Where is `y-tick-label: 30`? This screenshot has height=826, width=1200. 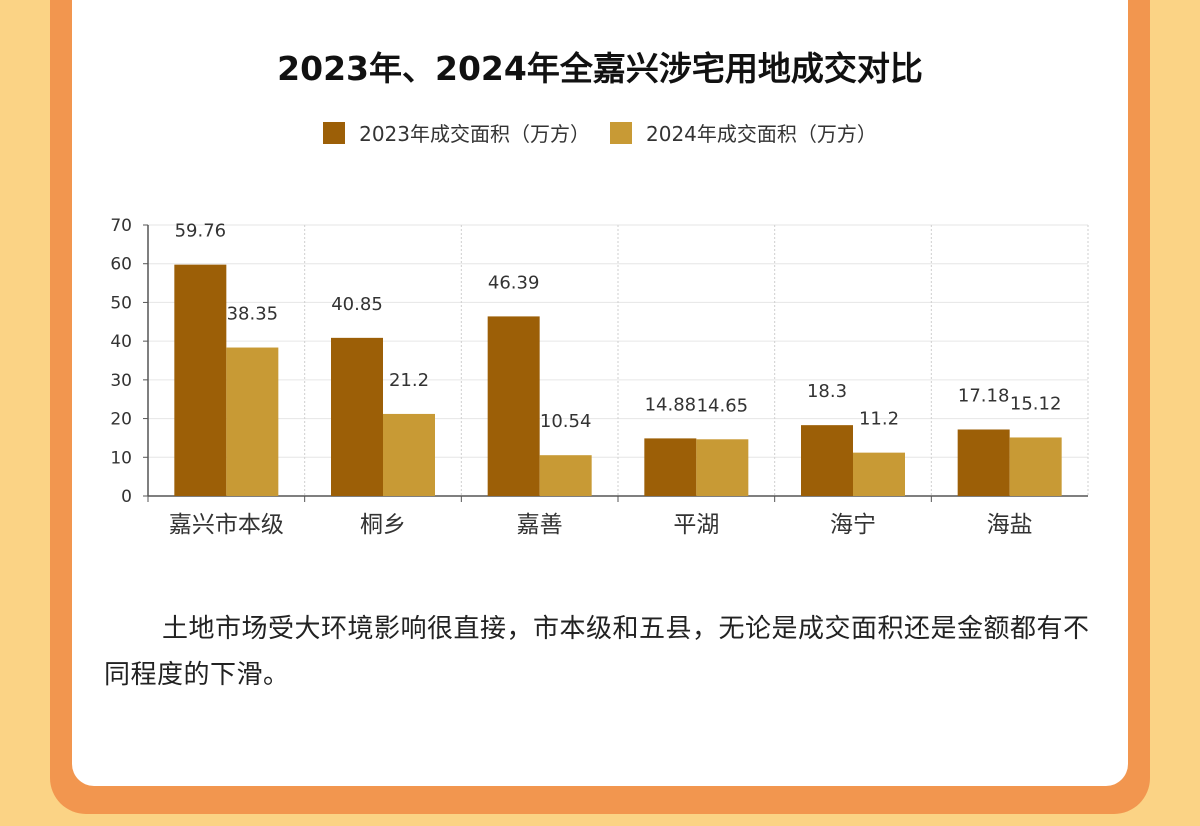
y-tick-label: 30 is located at coordinates (121, 381).